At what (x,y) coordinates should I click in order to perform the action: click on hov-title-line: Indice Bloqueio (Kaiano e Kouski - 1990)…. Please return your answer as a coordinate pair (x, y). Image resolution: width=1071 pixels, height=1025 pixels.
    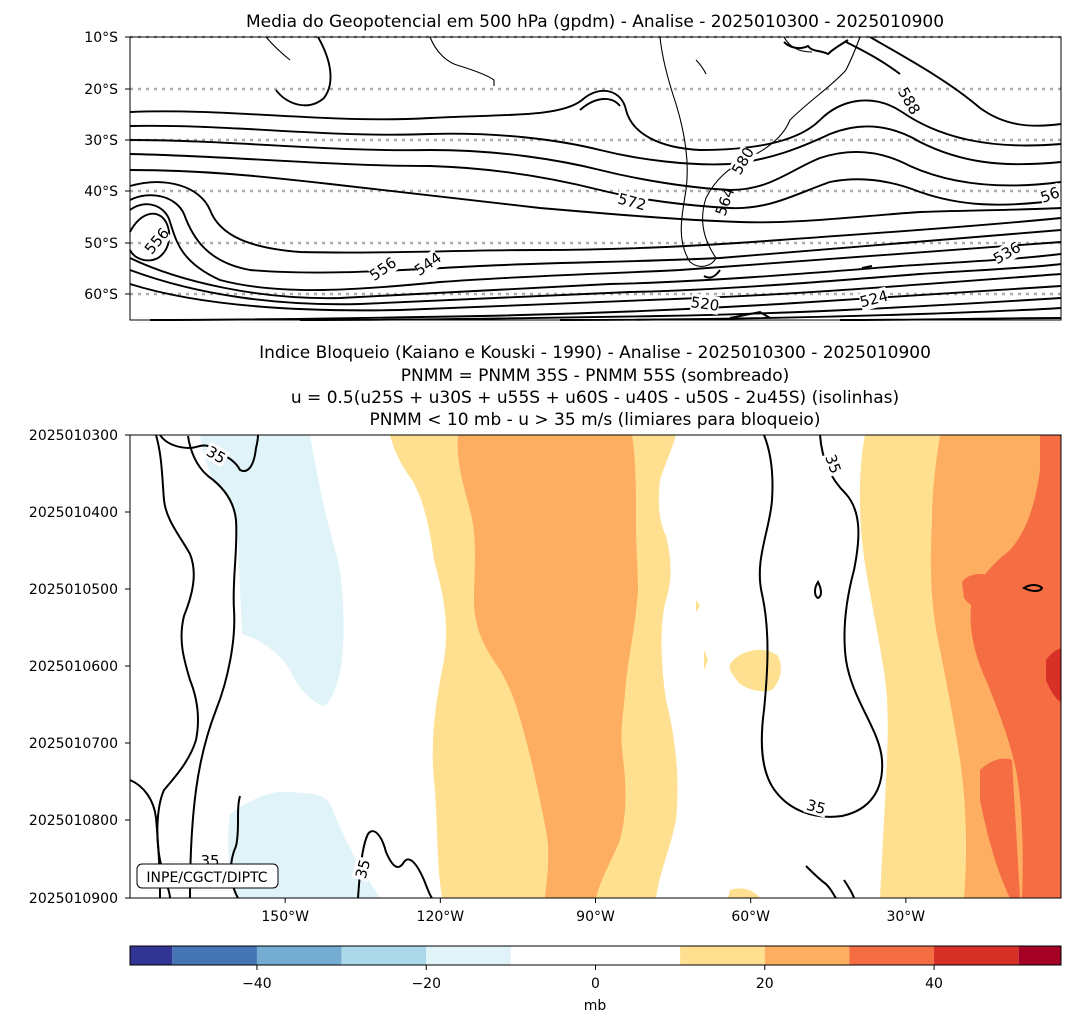
    Looking at the image, I should click on (595, 353).